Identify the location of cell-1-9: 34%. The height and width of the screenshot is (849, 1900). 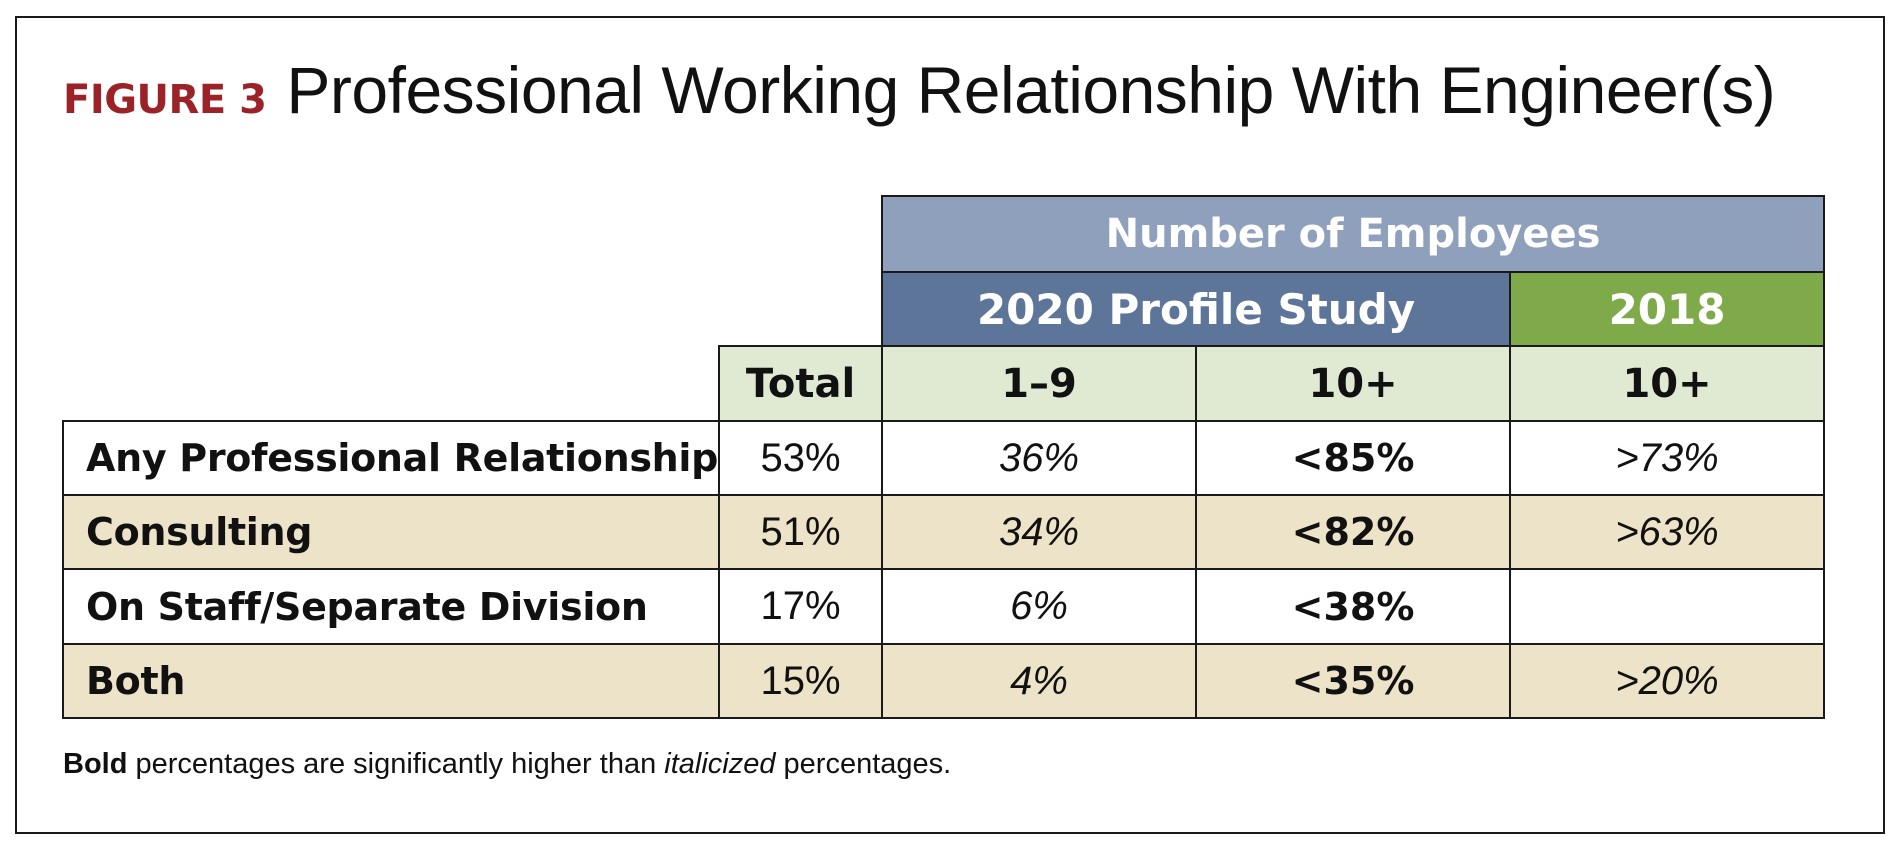
(1039, 532).